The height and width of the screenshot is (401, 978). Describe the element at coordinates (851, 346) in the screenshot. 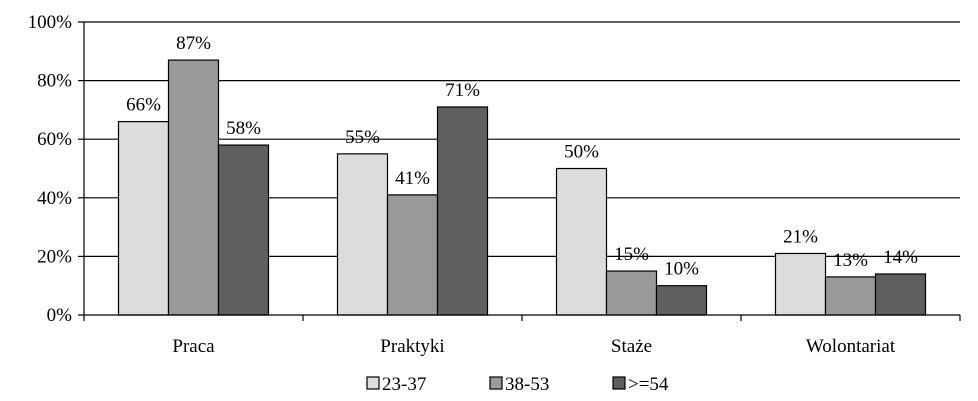

I see `x-category-label: Wolontariat` at that location.